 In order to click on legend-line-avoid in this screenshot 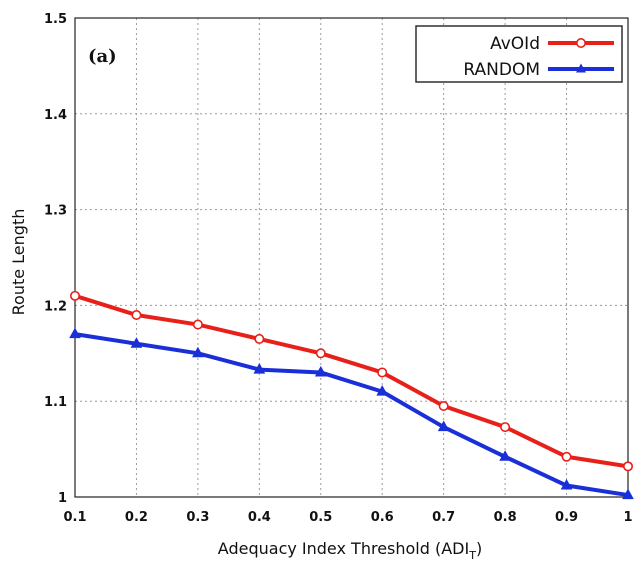, I will do `click(581, 42)`.